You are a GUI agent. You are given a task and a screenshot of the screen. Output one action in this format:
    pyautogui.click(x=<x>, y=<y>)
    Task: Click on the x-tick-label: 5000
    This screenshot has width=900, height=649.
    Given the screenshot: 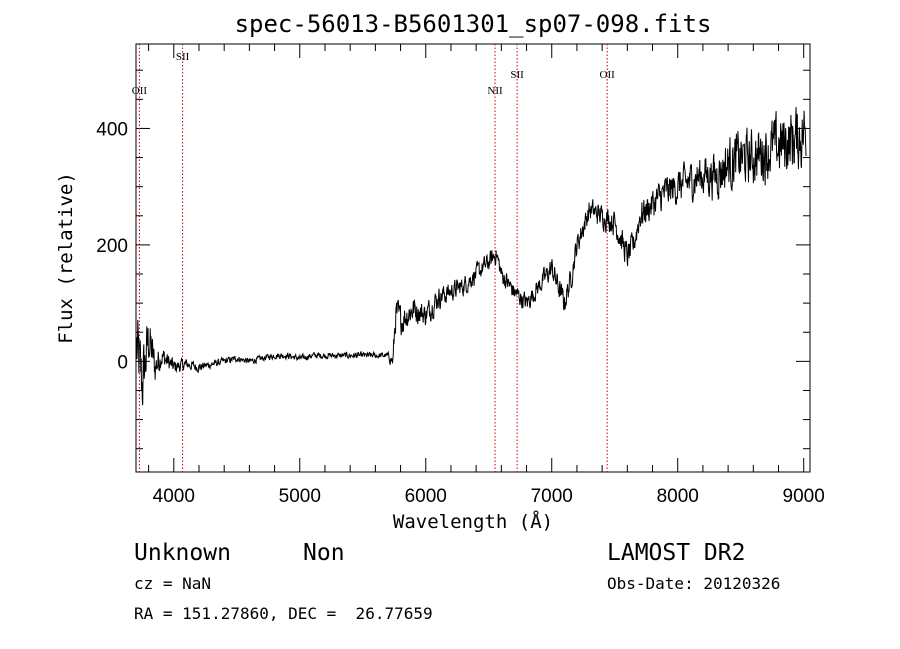 What is the action you would take?
    pyautogui.click(x=300, y=496)
    